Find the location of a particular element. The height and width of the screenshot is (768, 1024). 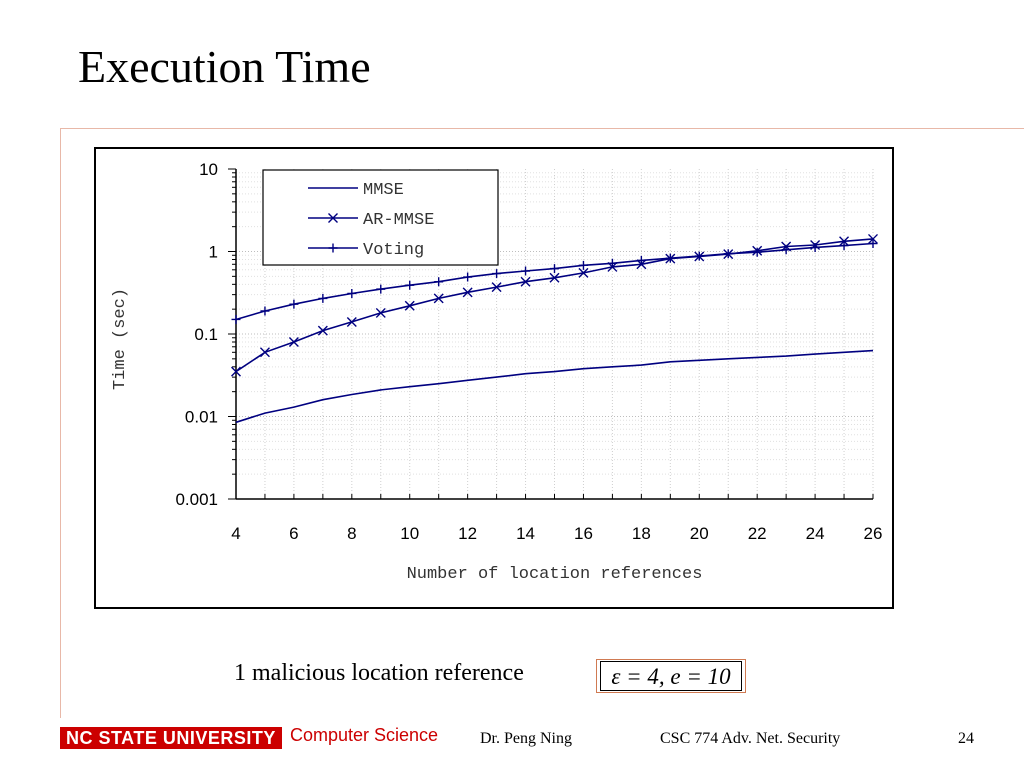

x-tick-label: 4 is located at coordinates (235, 533).